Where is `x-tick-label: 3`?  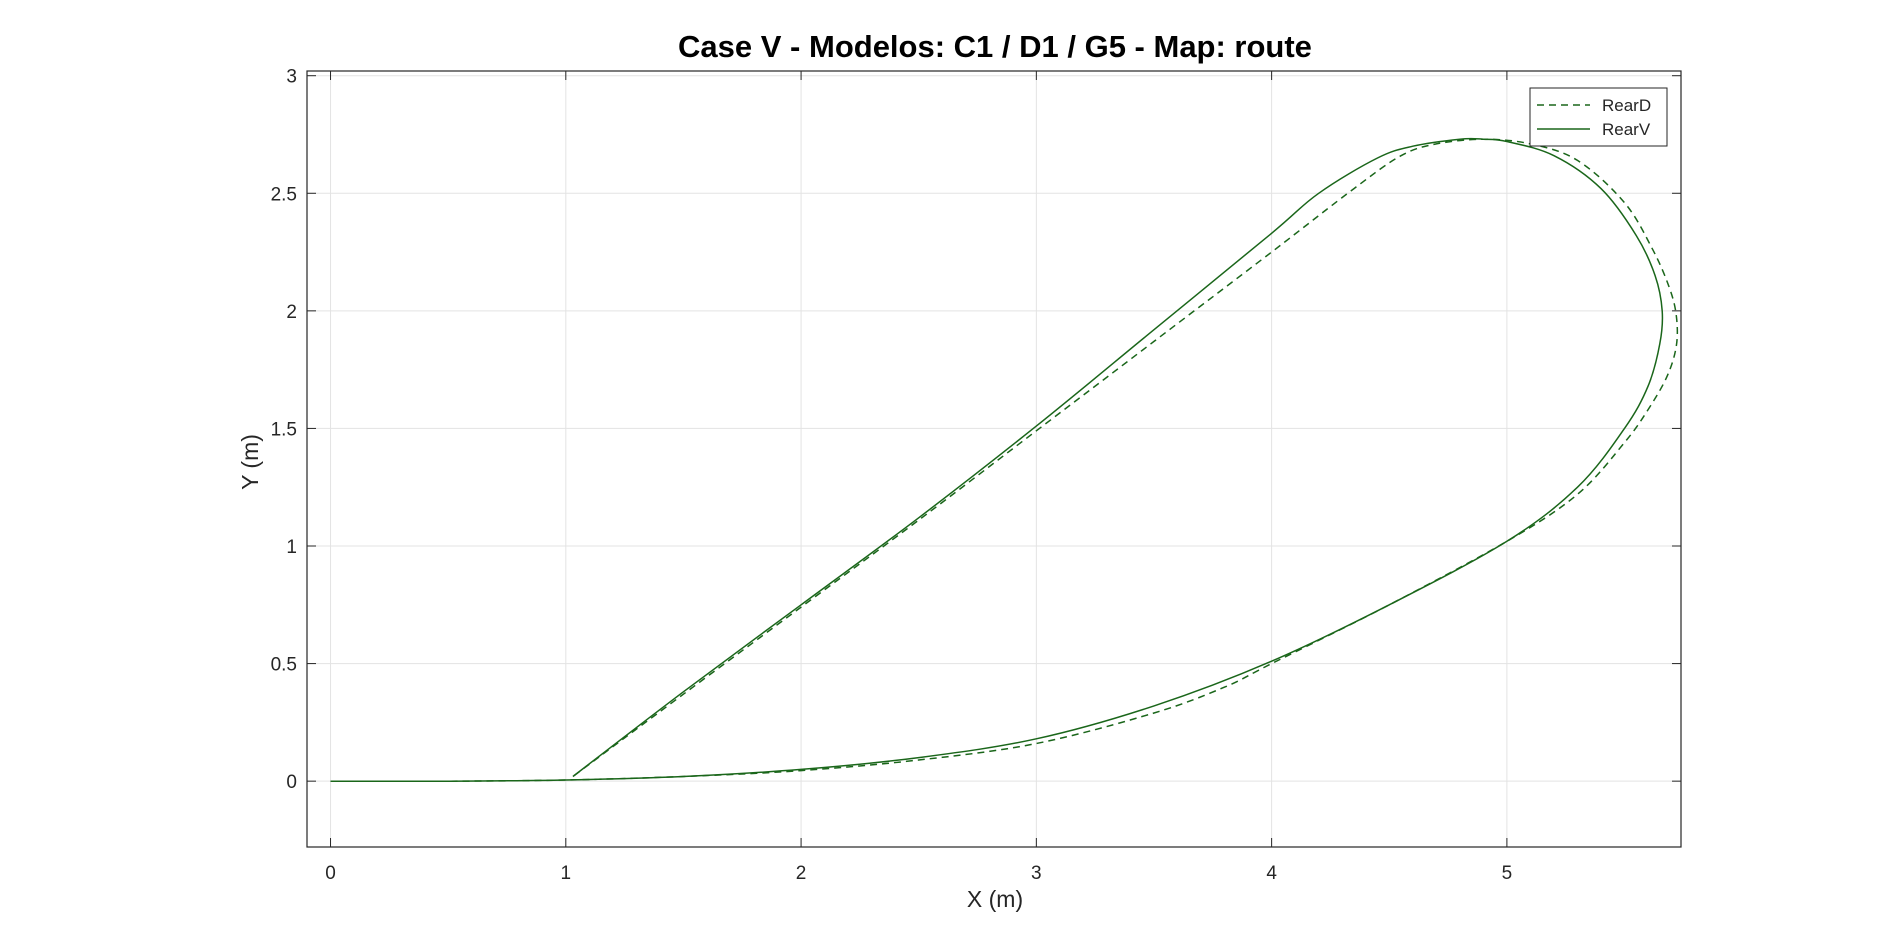 x-tick-label: 3 is located at coordinates (1036, 873).